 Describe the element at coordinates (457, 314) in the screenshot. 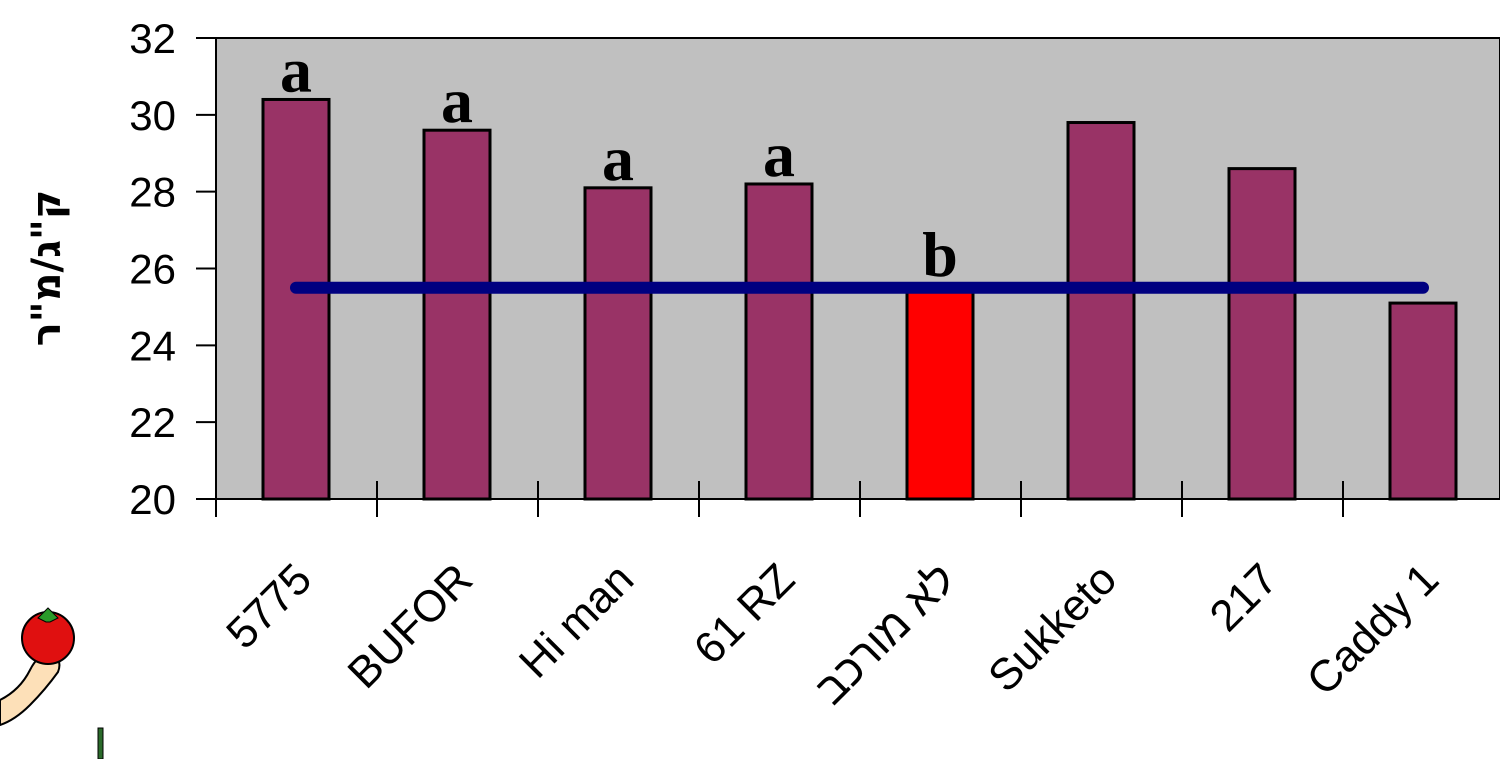

I see `bar-bufor` at that location.